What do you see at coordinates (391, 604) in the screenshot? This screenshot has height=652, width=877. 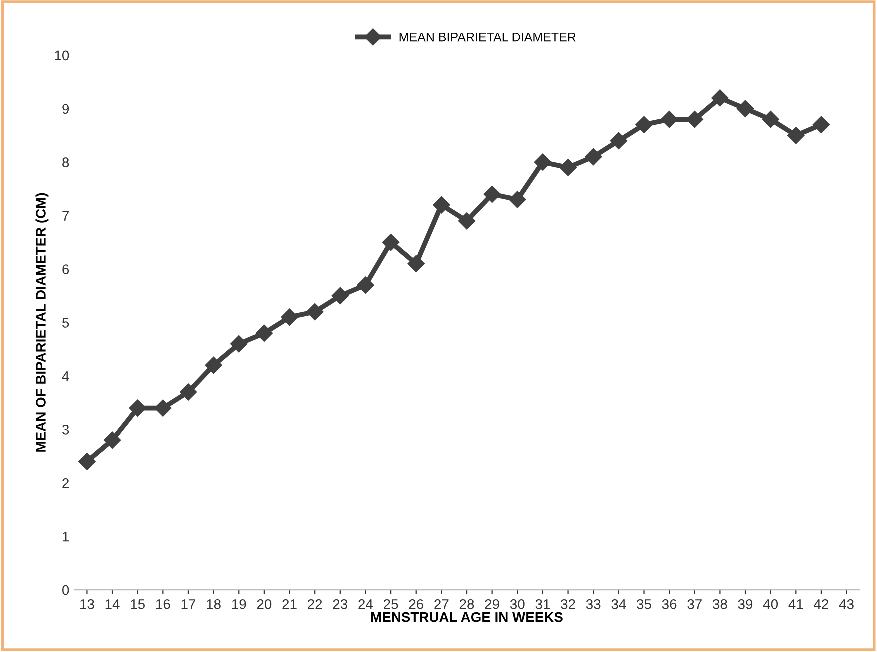 I see `x-tick-label: 25` at bounding box center [391, 604].